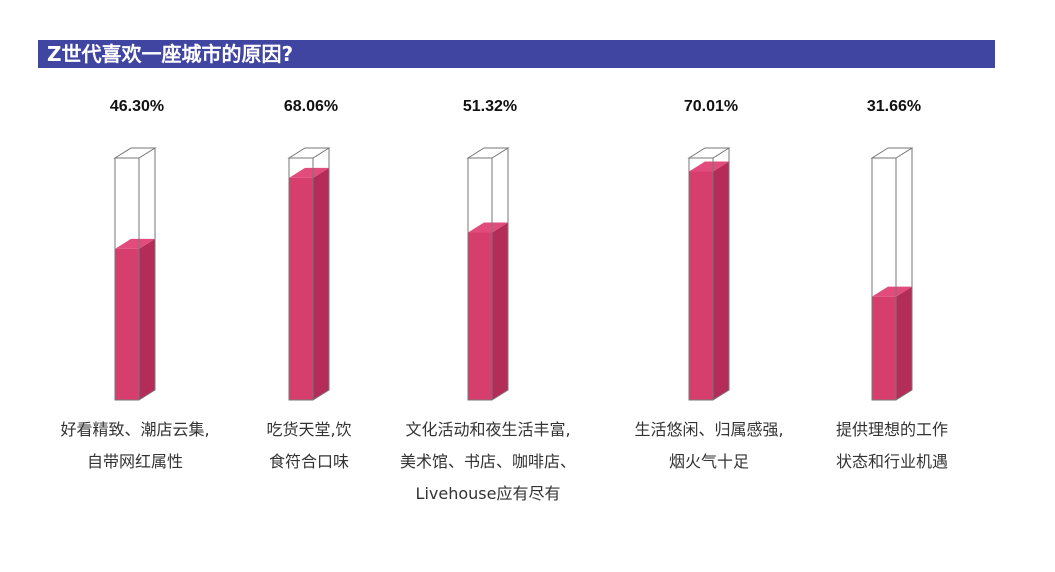 This screenshot has height=572, width=1055. Describe the element at coordinates (309, 429) in the screenshot. I see `category-label-line: 吃货天堂,饮` at that location.